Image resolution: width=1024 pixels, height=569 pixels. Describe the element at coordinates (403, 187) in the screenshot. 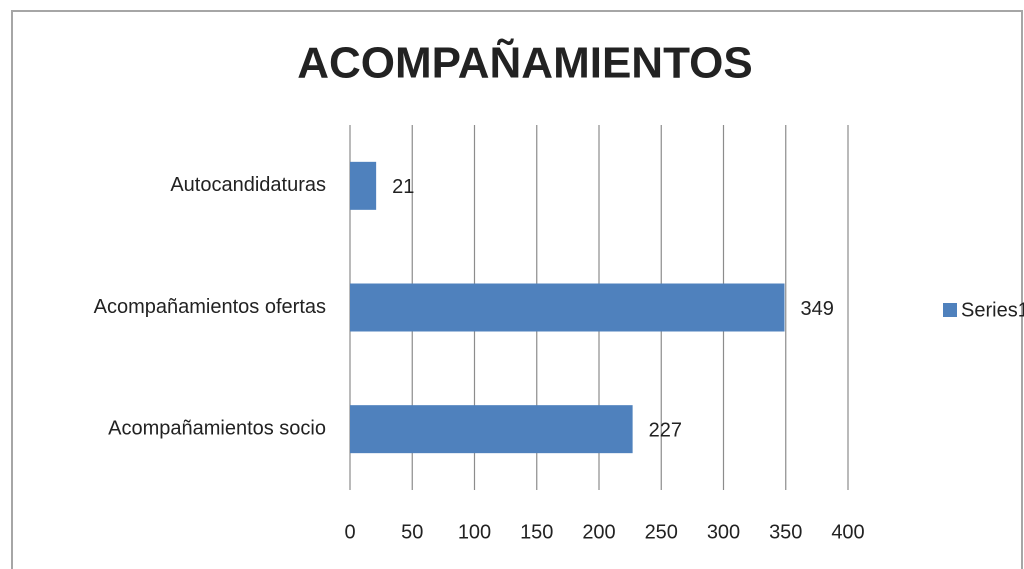

I see `data-label: 21` at that location.